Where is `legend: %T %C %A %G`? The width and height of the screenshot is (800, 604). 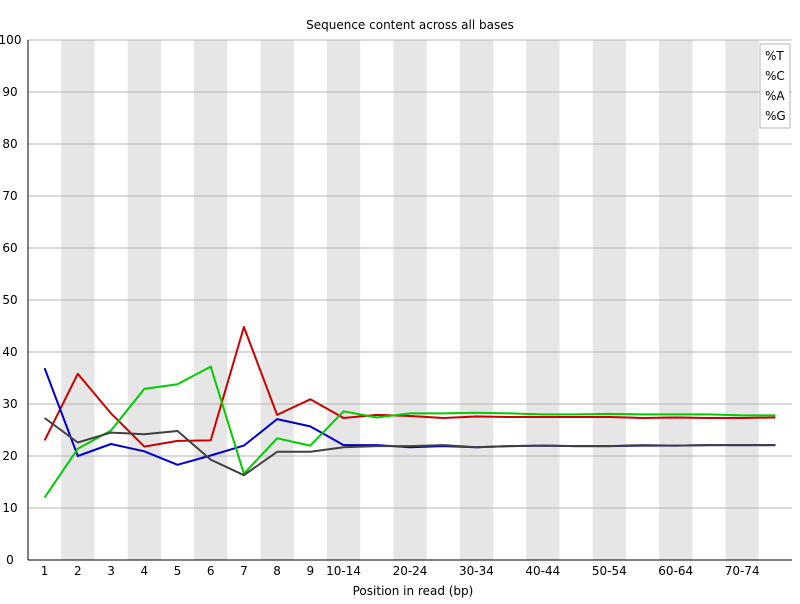
legend: %T %C %A %G is located at coordinates (775, 86).